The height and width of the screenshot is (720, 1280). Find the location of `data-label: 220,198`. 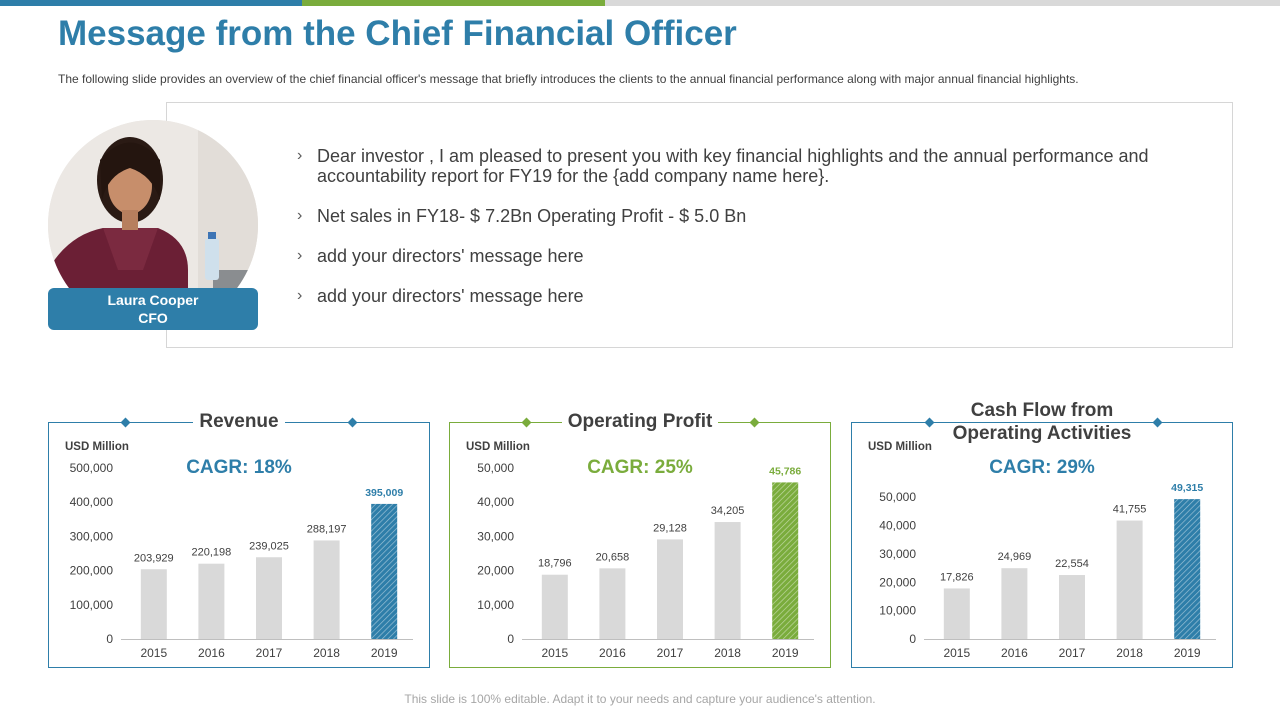

data-label: 220,198 is located at coordinates (212, 553).